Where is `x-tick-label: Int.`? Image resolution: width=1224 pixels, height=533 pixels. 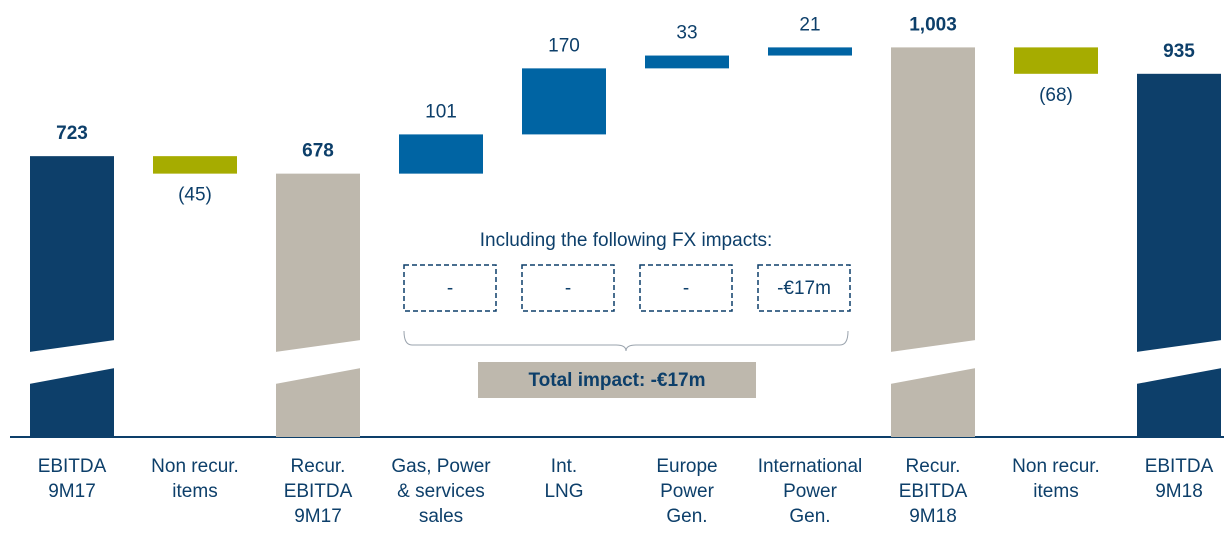 x-tick-label: Int. is located at coordinates (564, 466).